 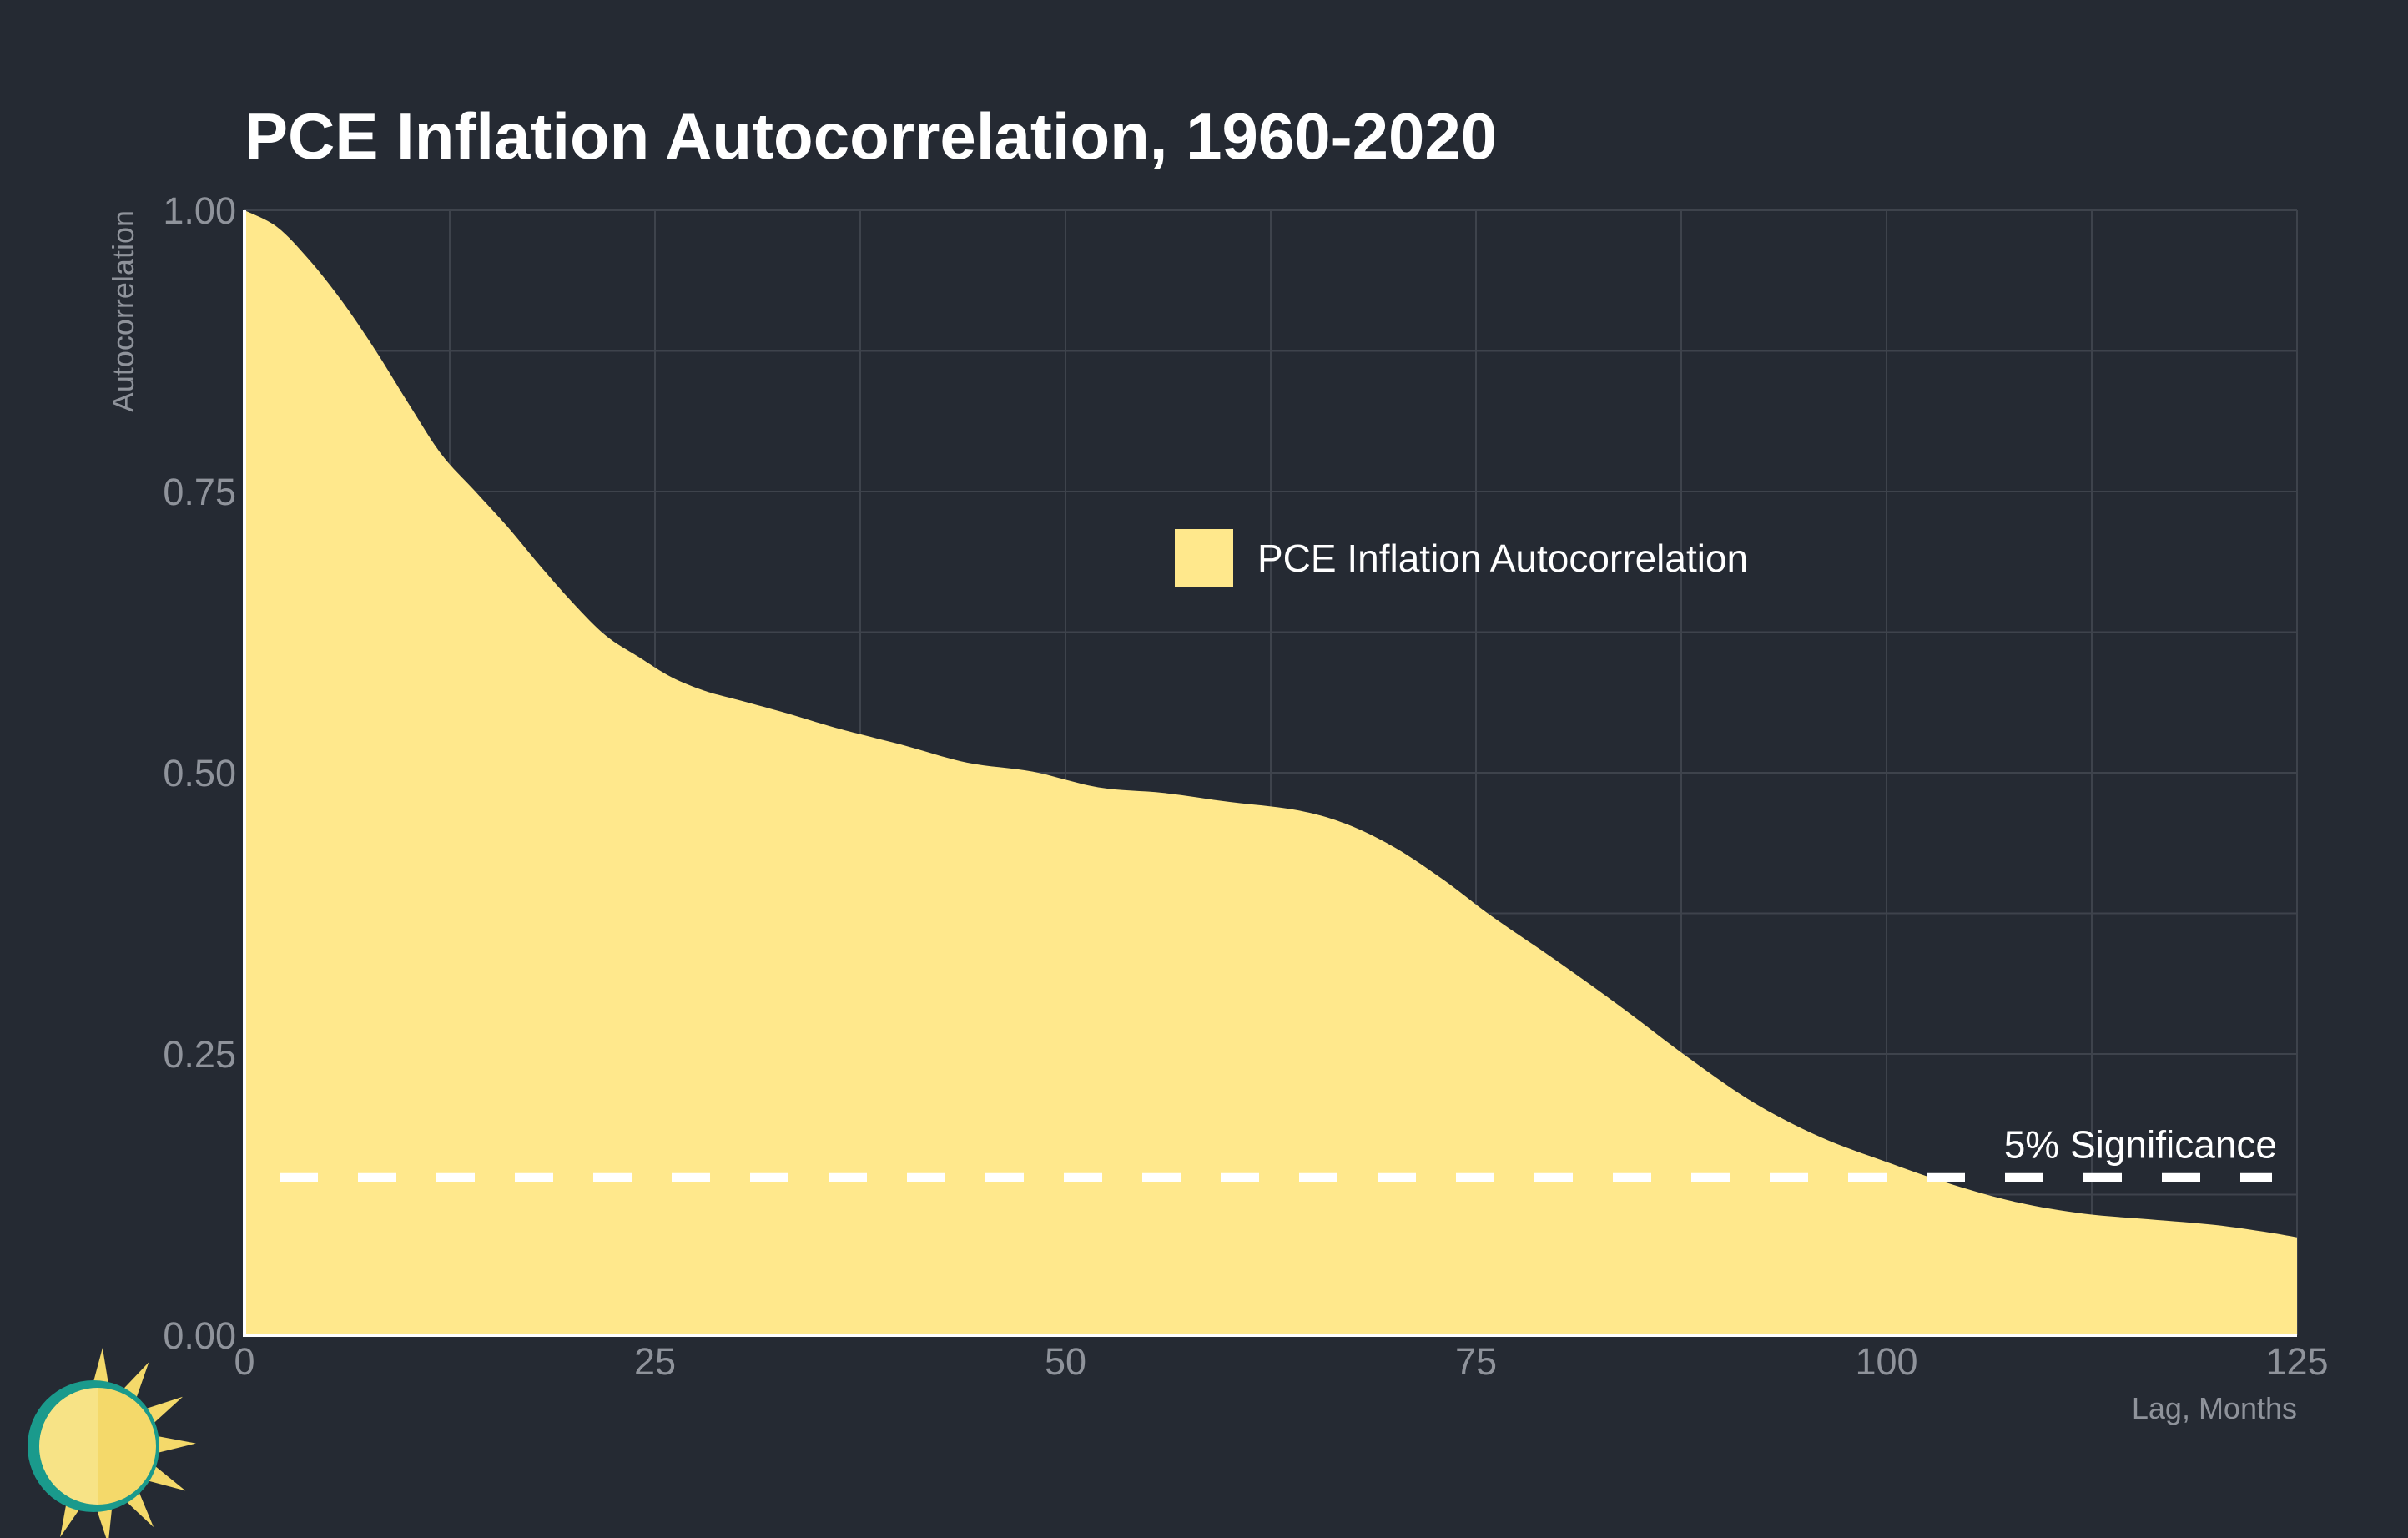 I want to click on y-tick-label: 0.25, so click(x=199, y=1054).